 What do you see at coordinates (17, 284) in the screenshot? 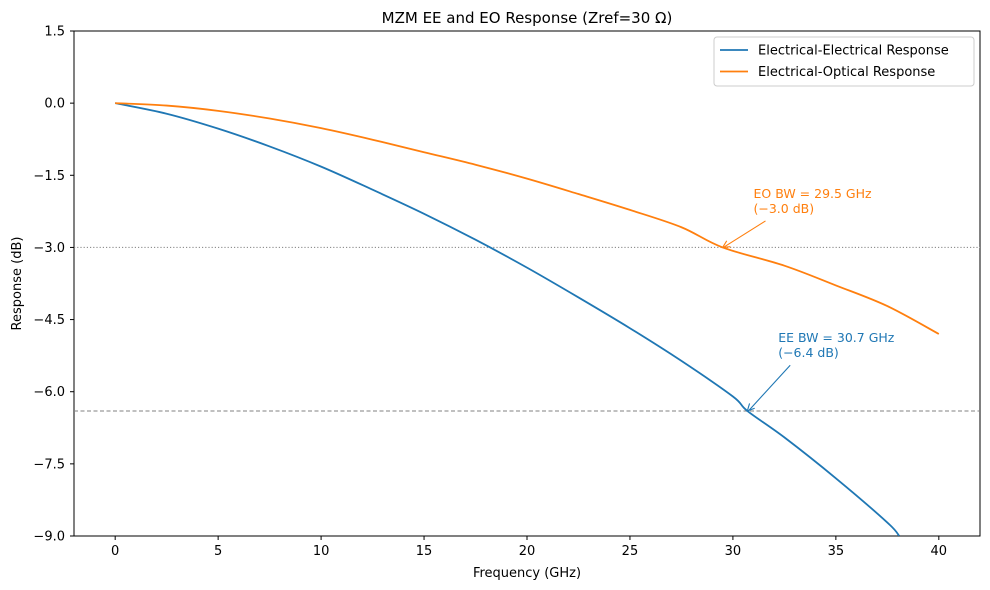
I see `y-axis-label: Response (dB)` at bounding box center [17, 284].